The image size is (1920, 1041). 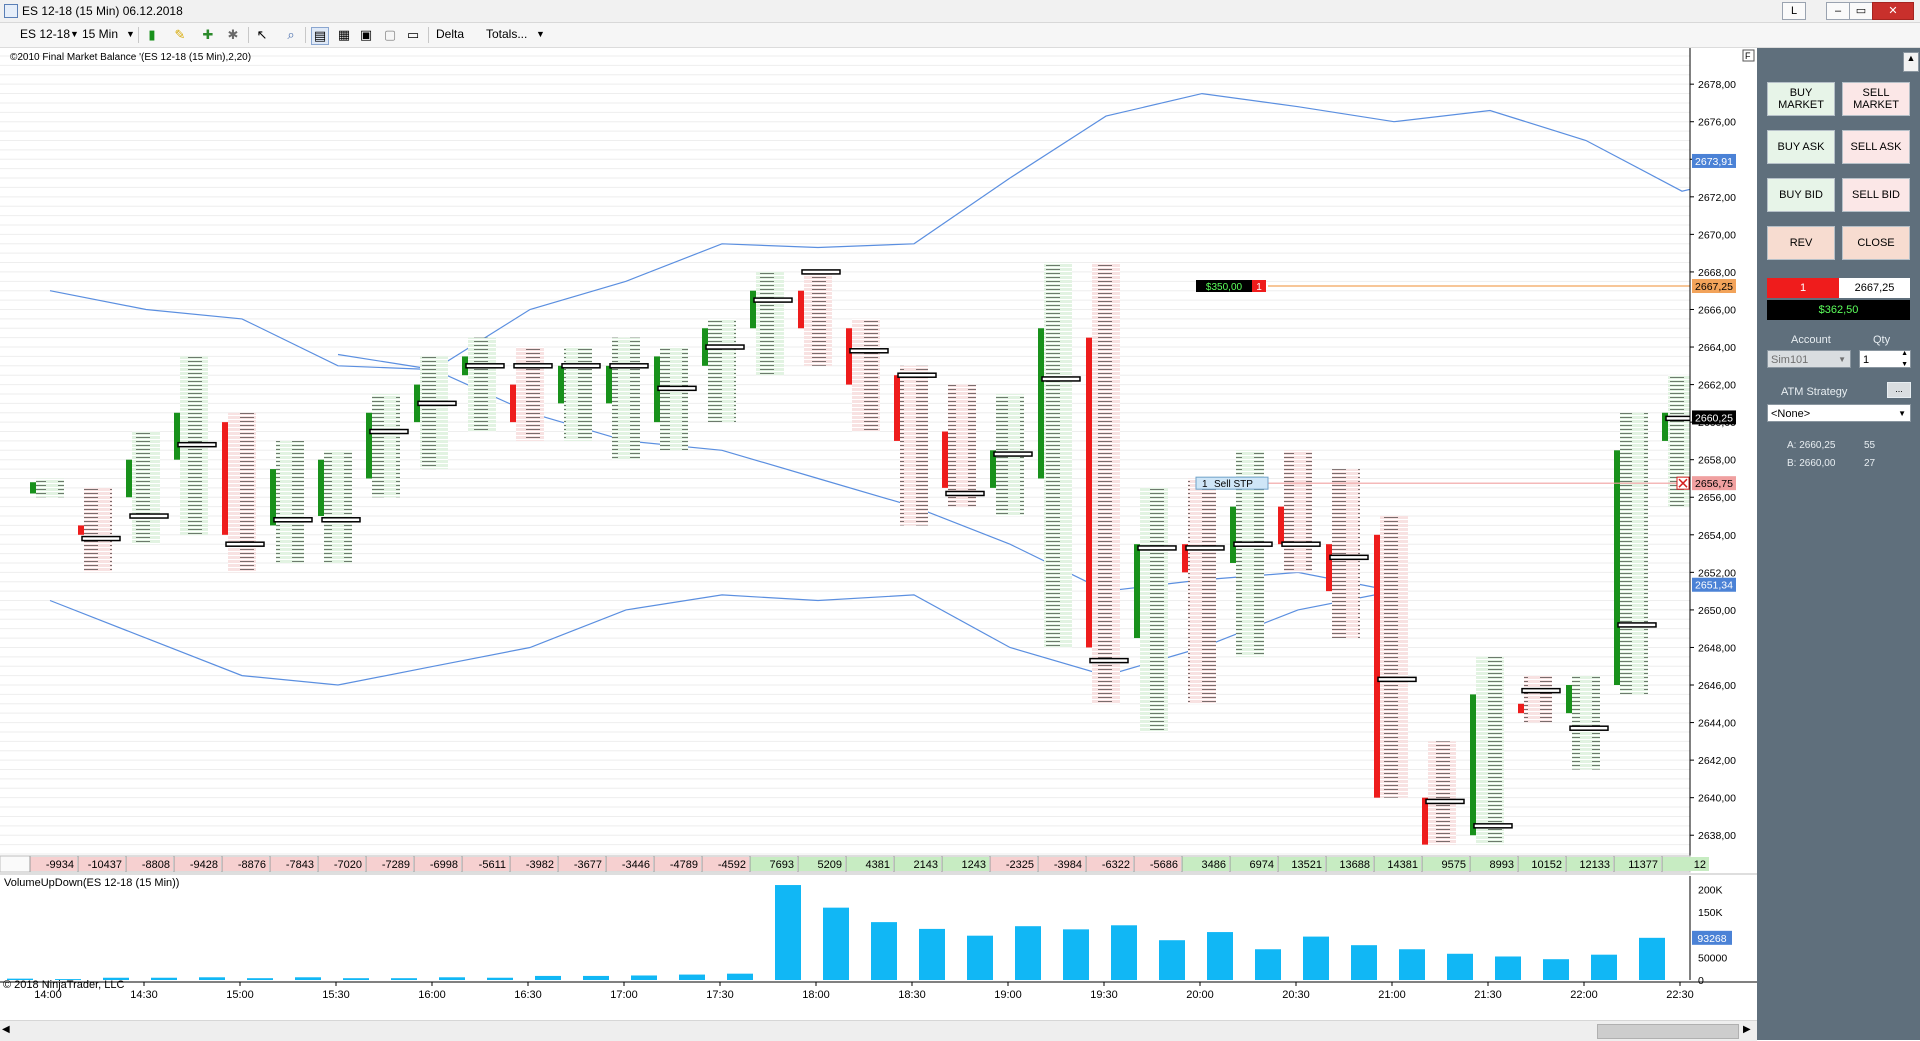 I want to click on price-tick-label: 2646,00, so click(x=1717, y=686).